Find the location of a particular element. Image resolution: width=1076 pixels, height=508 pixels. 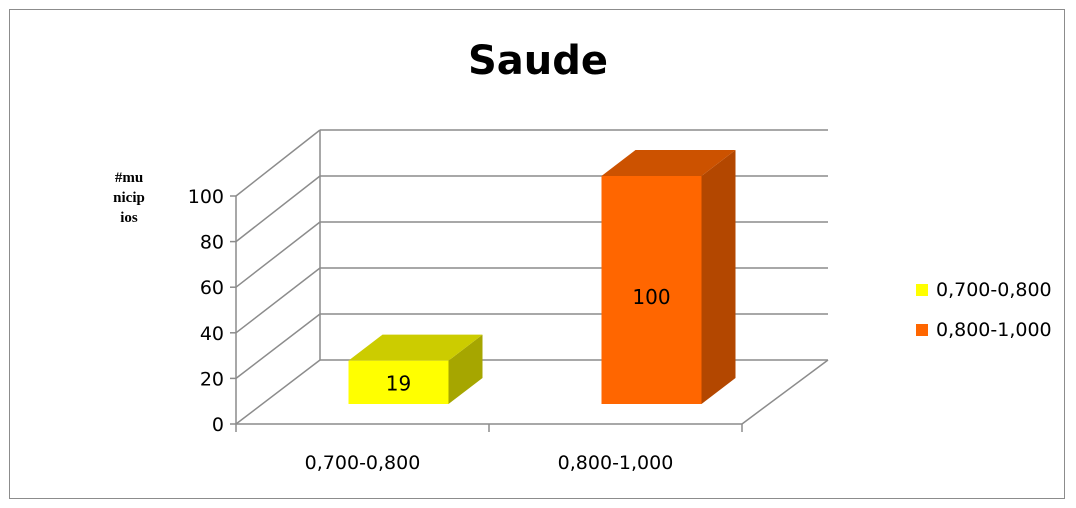

floor-right-edge is located at coordinates (785, 392).